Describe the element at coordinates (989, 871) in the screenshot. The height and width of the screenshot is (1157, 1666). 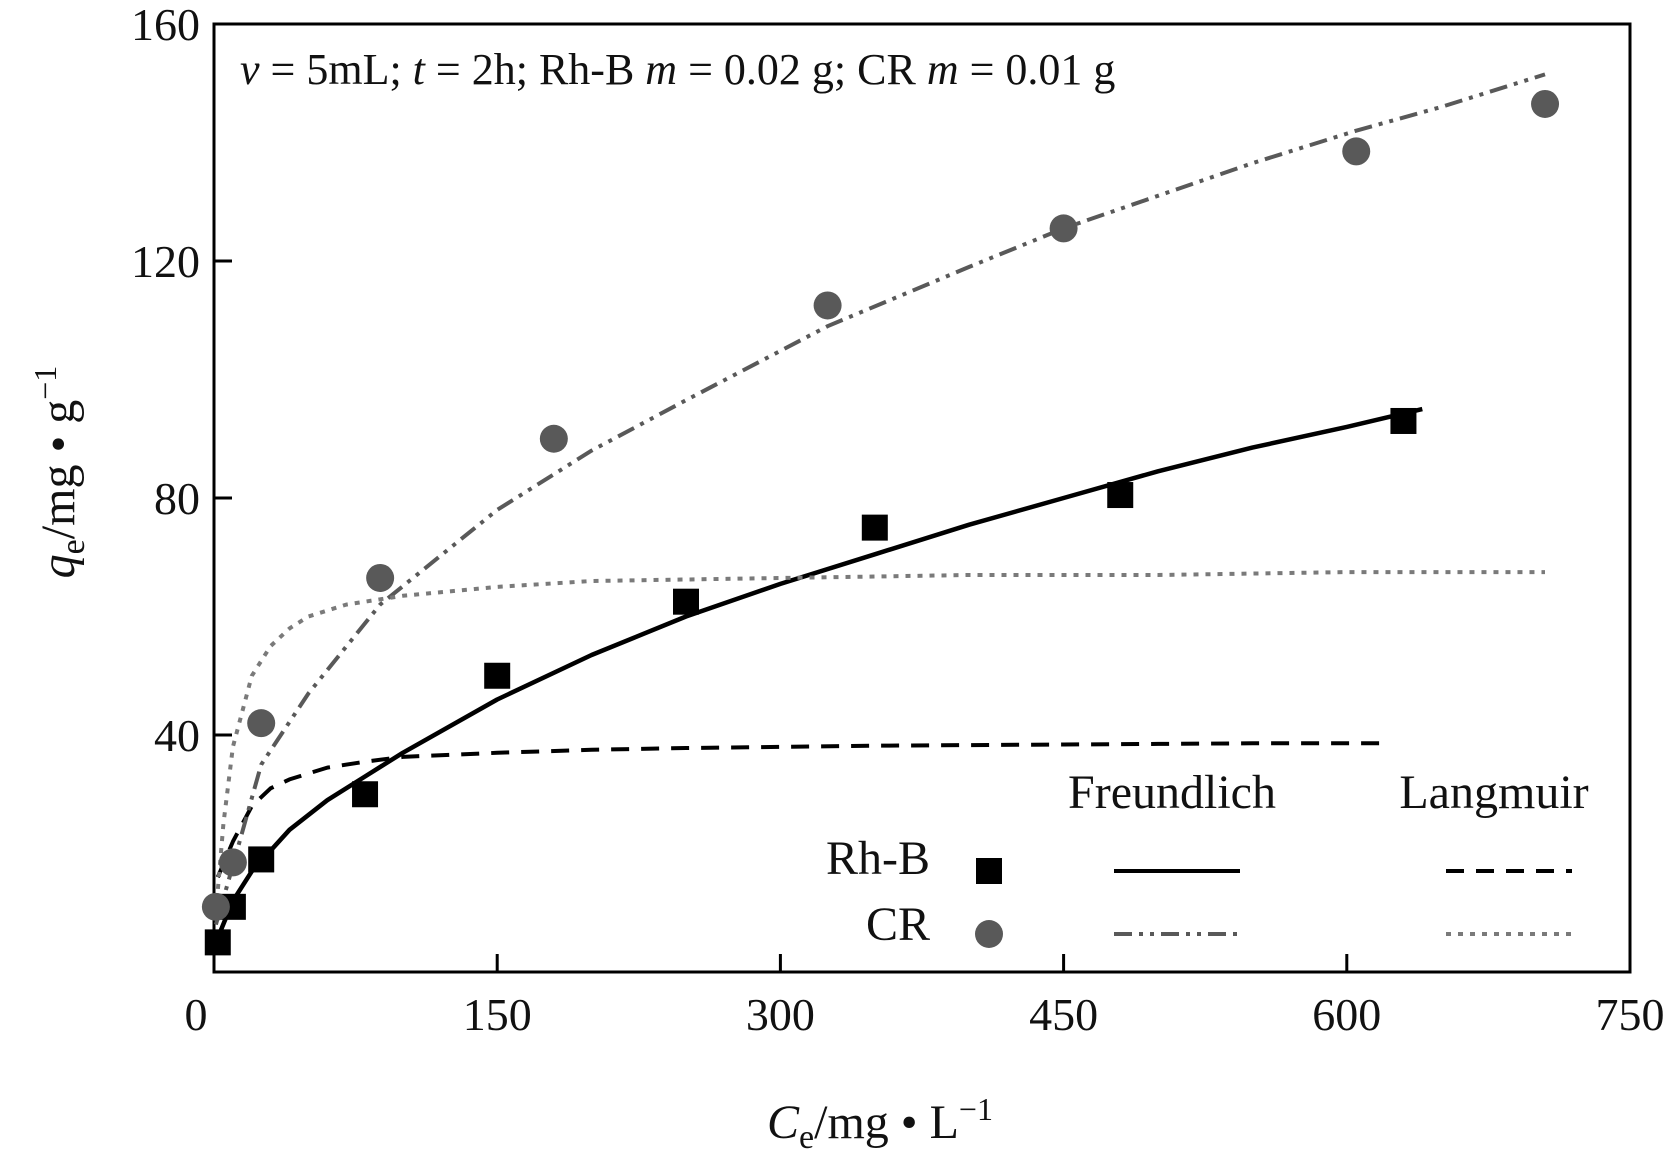
I see `legend-marker-rhb-square` at that location.